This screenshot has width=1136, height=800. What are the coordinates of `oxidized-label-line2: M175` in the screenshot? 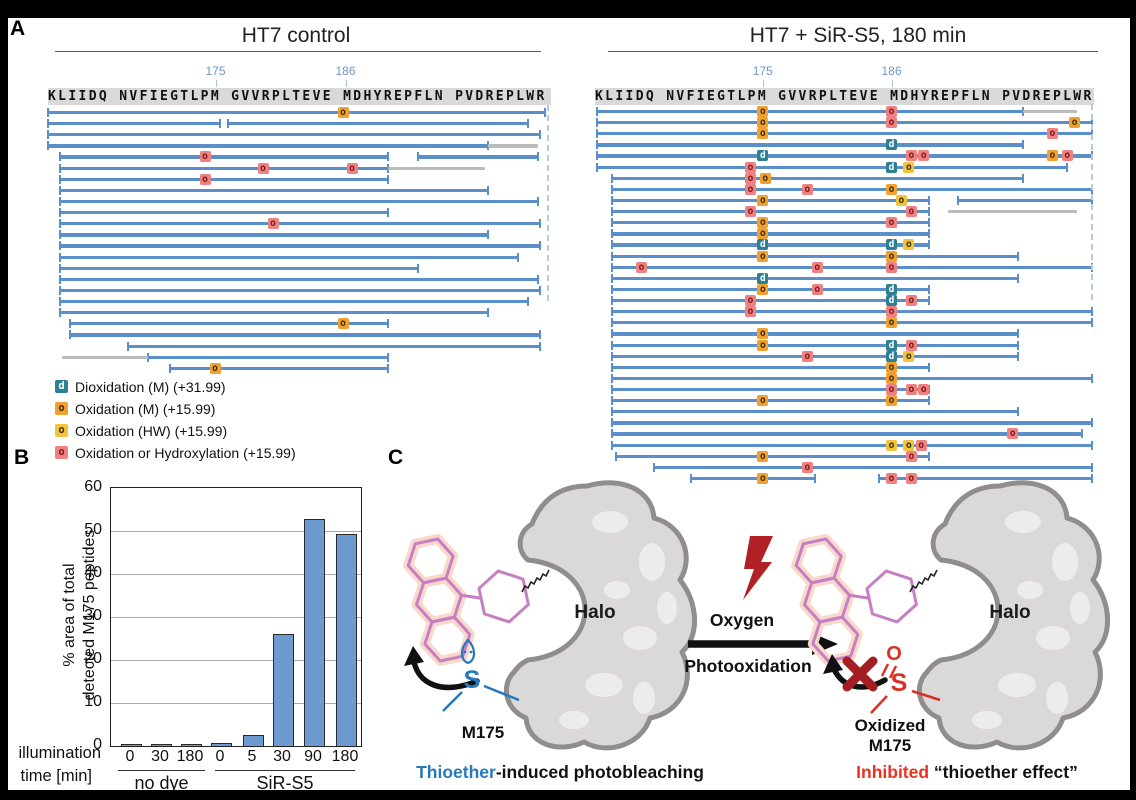 It's located at (890, 745).